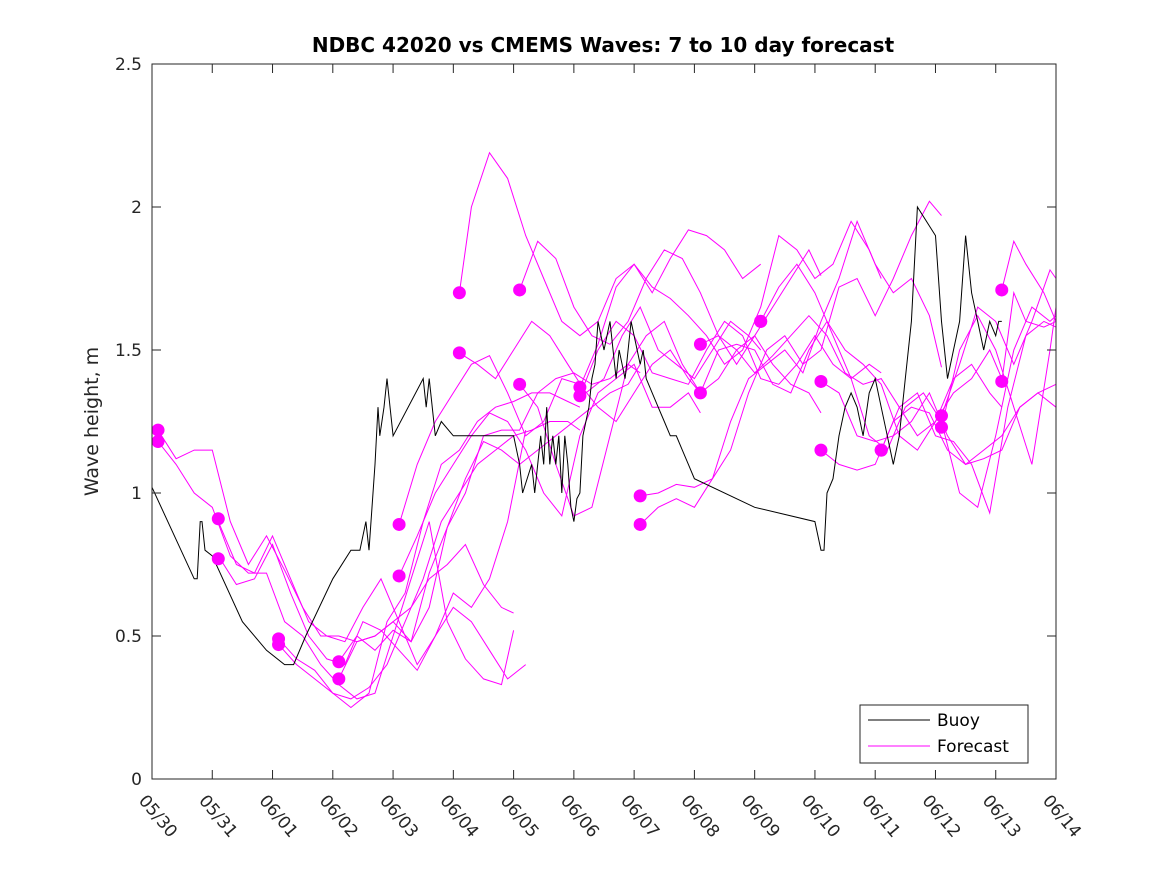  I want to click on legend-buoy-label: Buoy, so click(958, 721).